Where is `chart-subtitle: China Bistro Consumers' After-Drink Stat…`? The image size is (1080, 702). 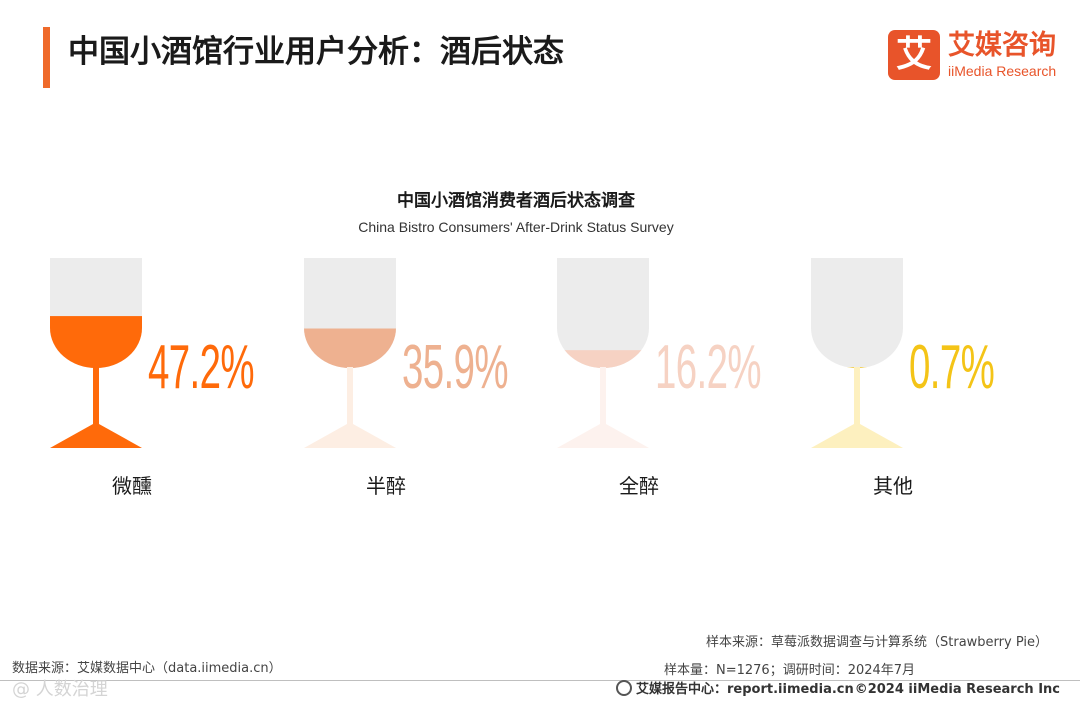 chart-subtitle: China Bistro Consumers' After-Drink Stat… is located at coordinates (516, 227).